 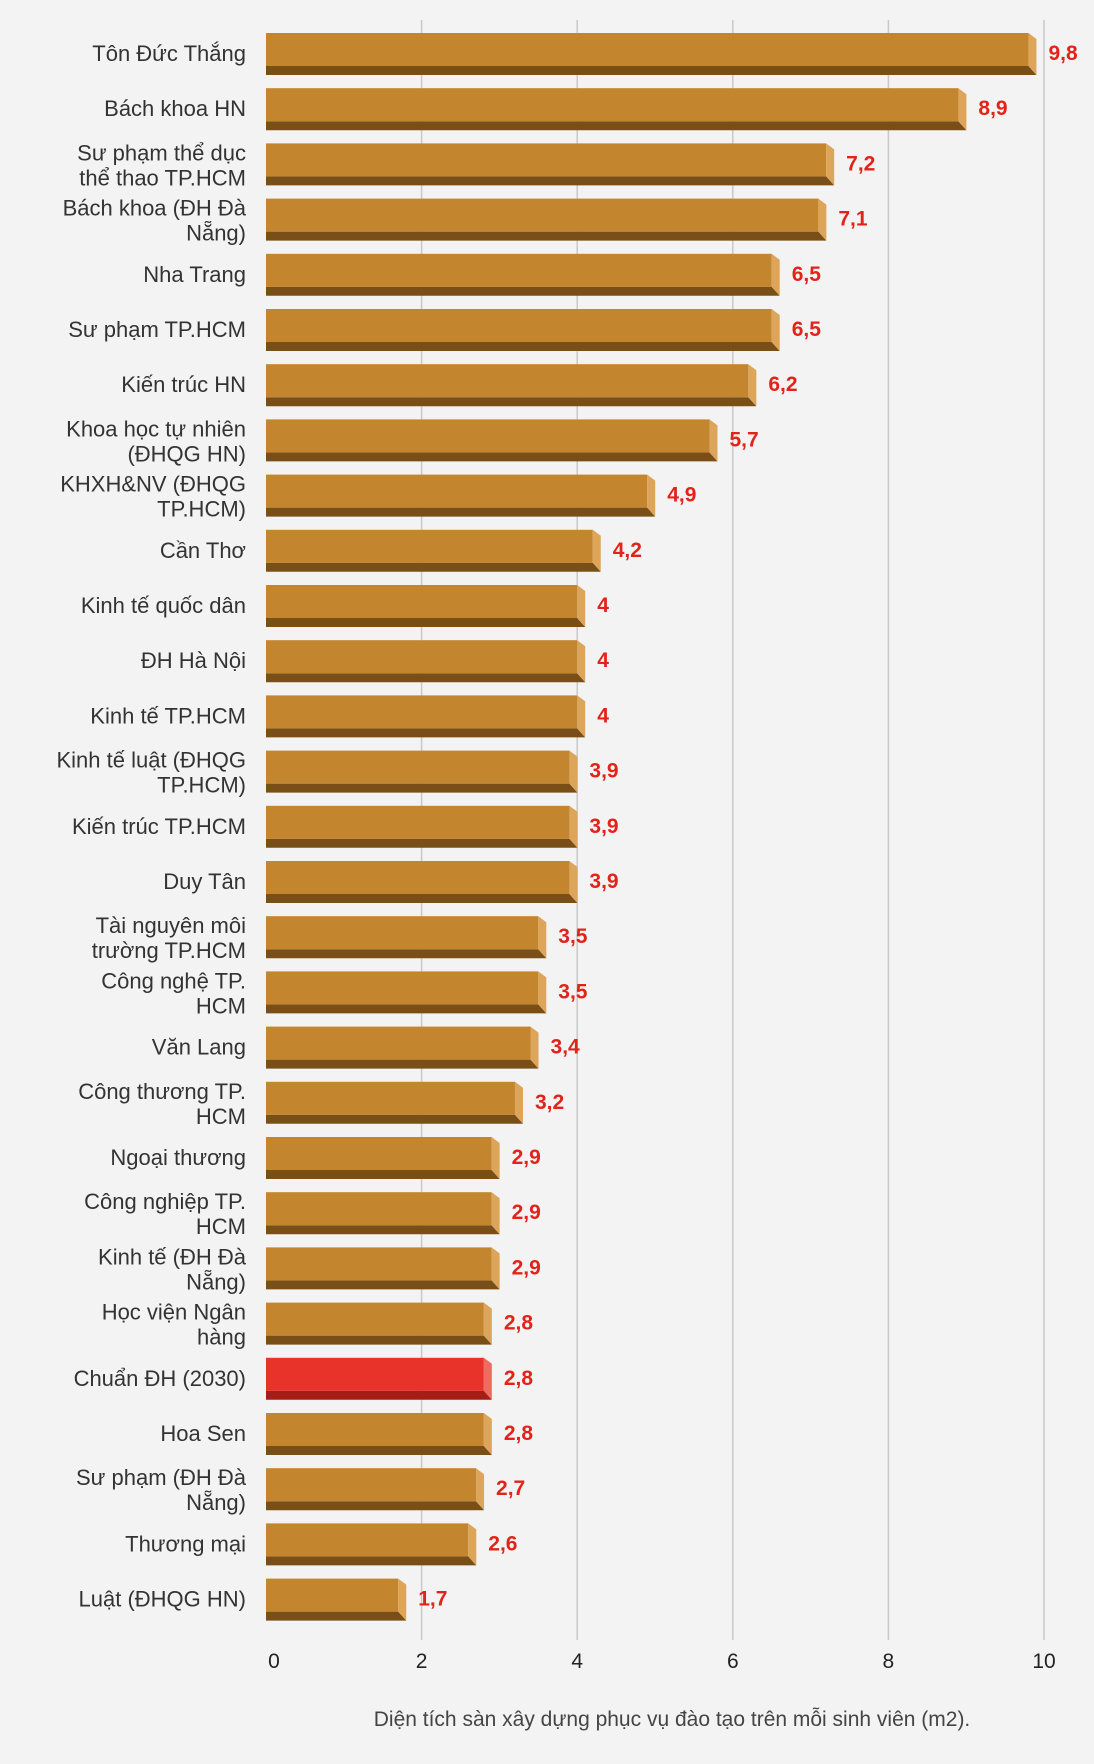 I want to click on category-label: Văn Lang, so click(x=199, y=1047).